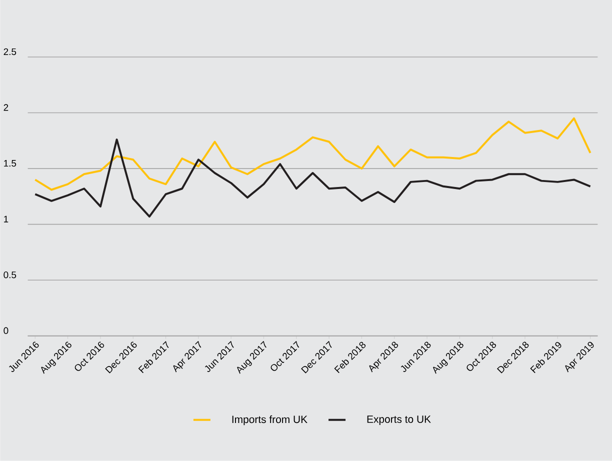 Image resolution: width=612 pixels, height=461 pixels. Describe the element at coordinates (6, 219) in the screenshot. I see `y-tick-label: 1` at that location.